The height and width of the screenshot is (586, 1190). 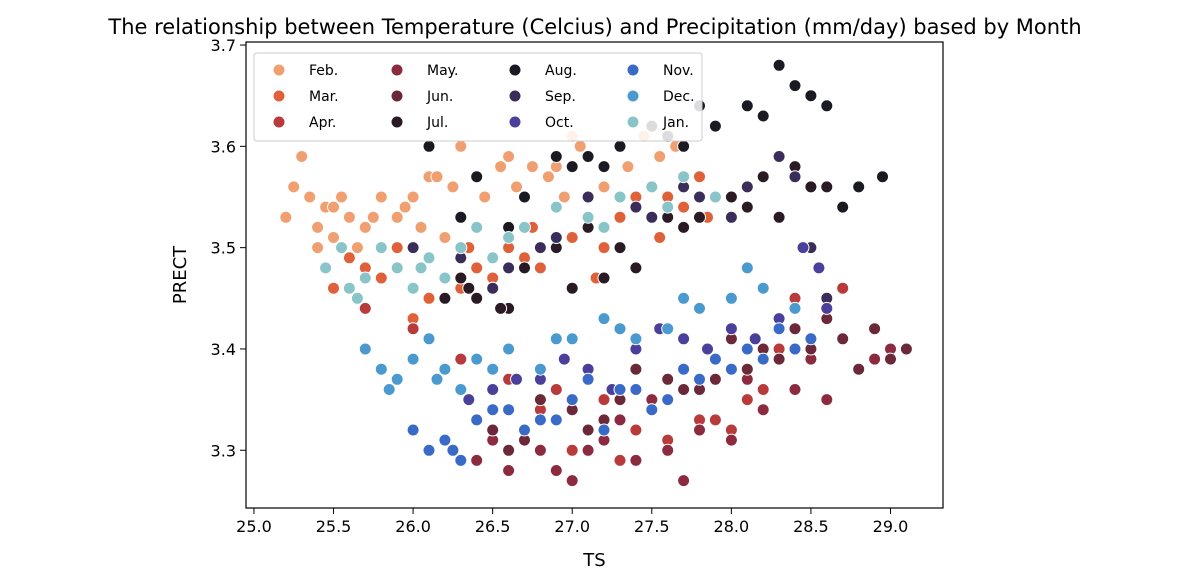 What do you see at coordinates (811, 526) in the screenshot?
I see `x-tick-label: 28.5` at bounding box center [811, 526].